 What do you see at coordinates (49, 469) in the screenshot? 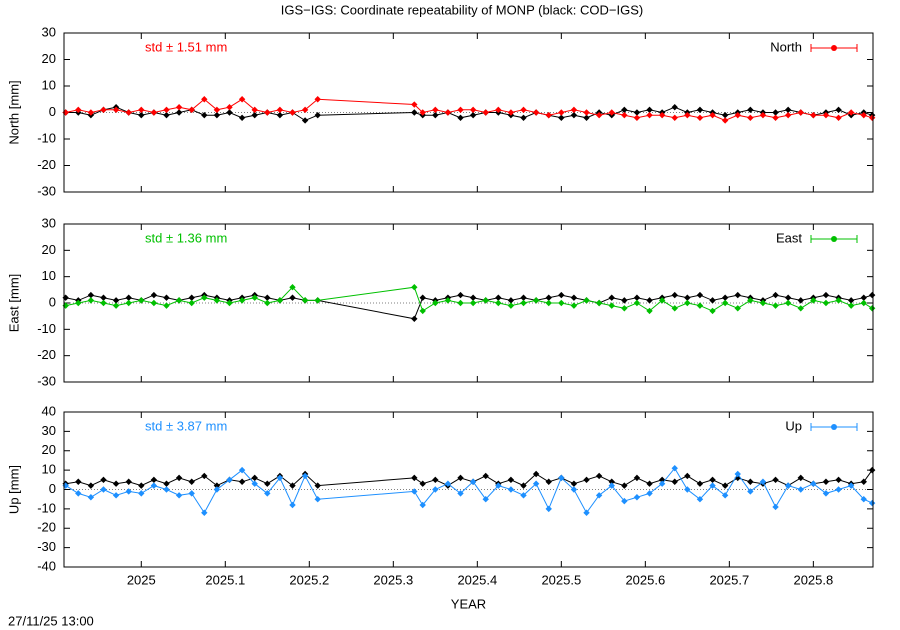
I see `y-tick-label: 10` at bounding box center [49, 469].